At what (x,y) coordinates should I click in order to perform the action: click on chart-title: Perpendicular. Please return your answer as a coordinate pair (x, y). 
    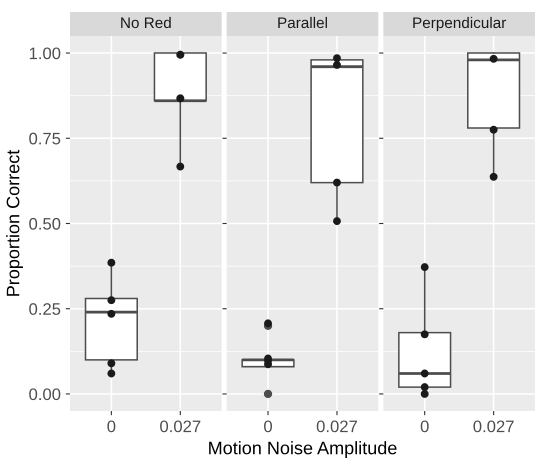
    Looking at the image, I should click on (459, 24).